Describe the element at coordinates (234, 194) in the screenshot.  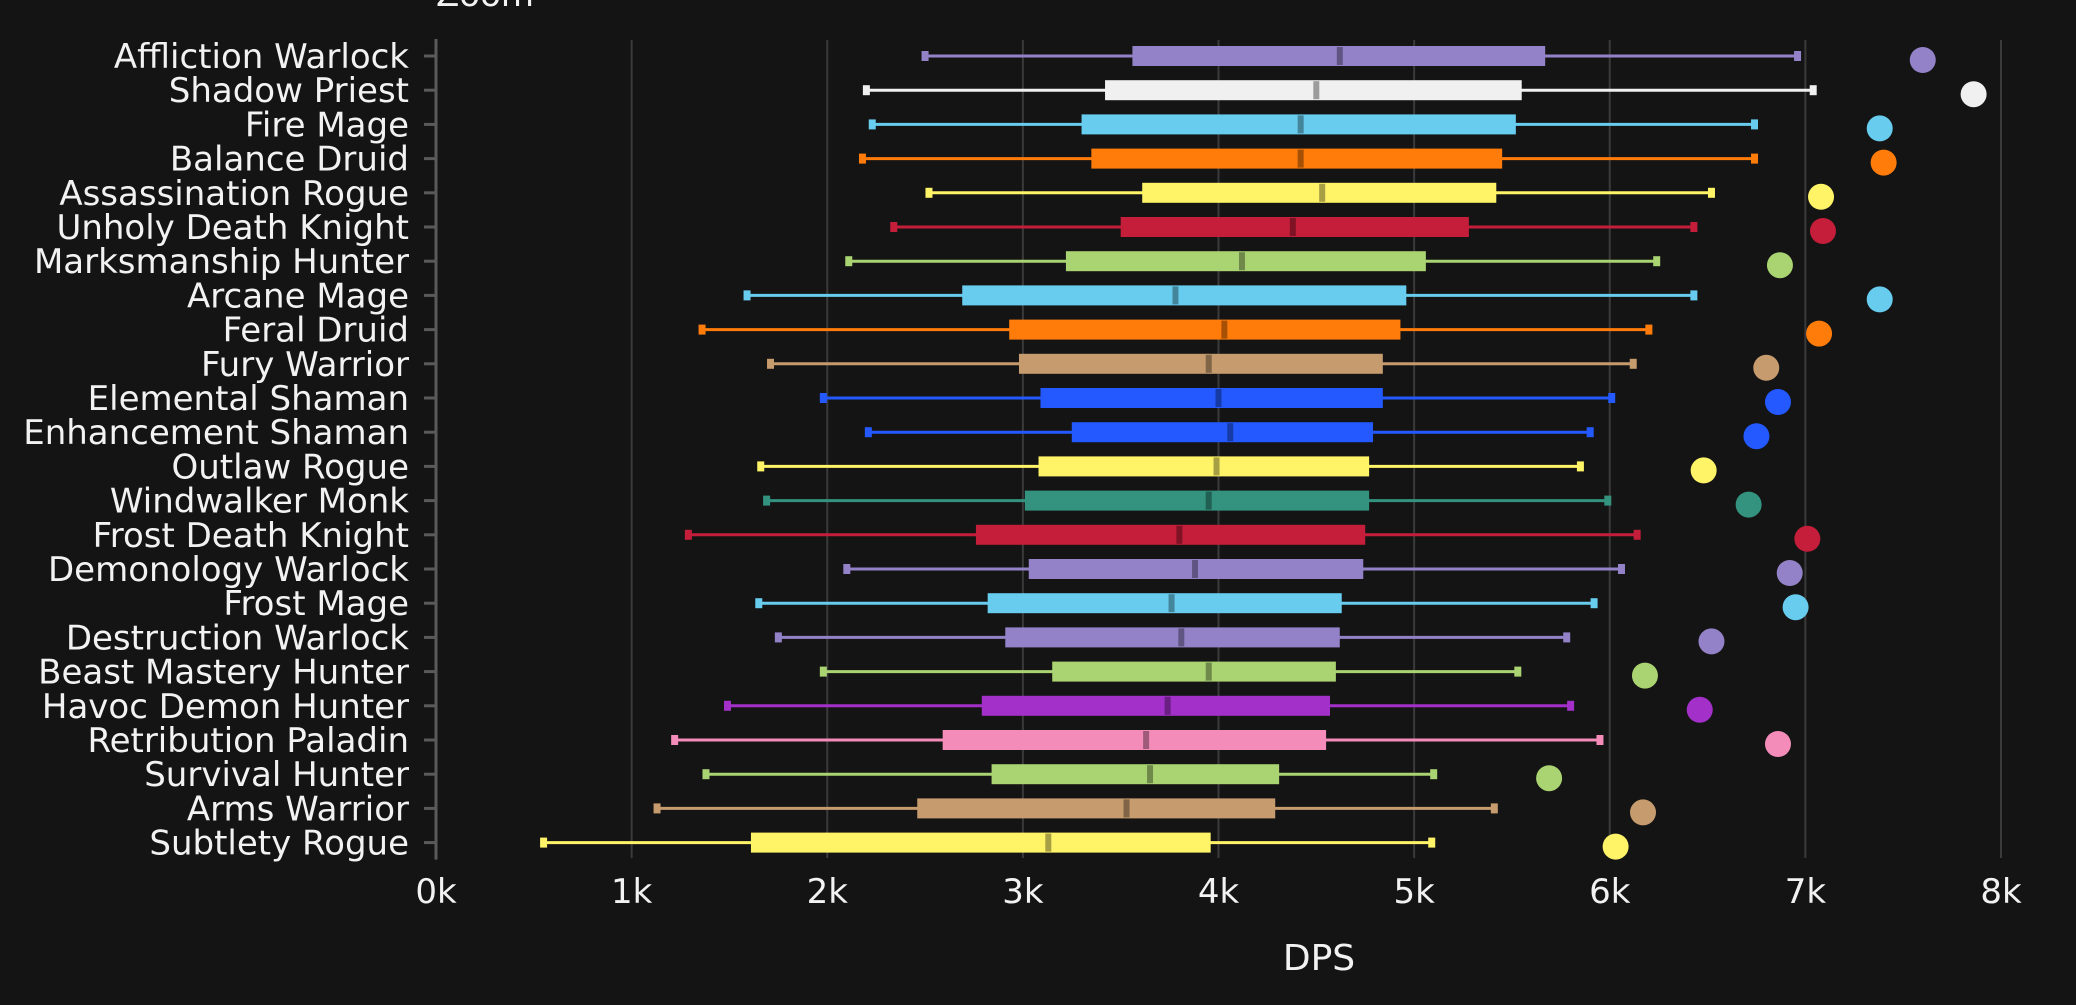
I see `category-label-assassination-rogue: Assassination Rogue` at that location.